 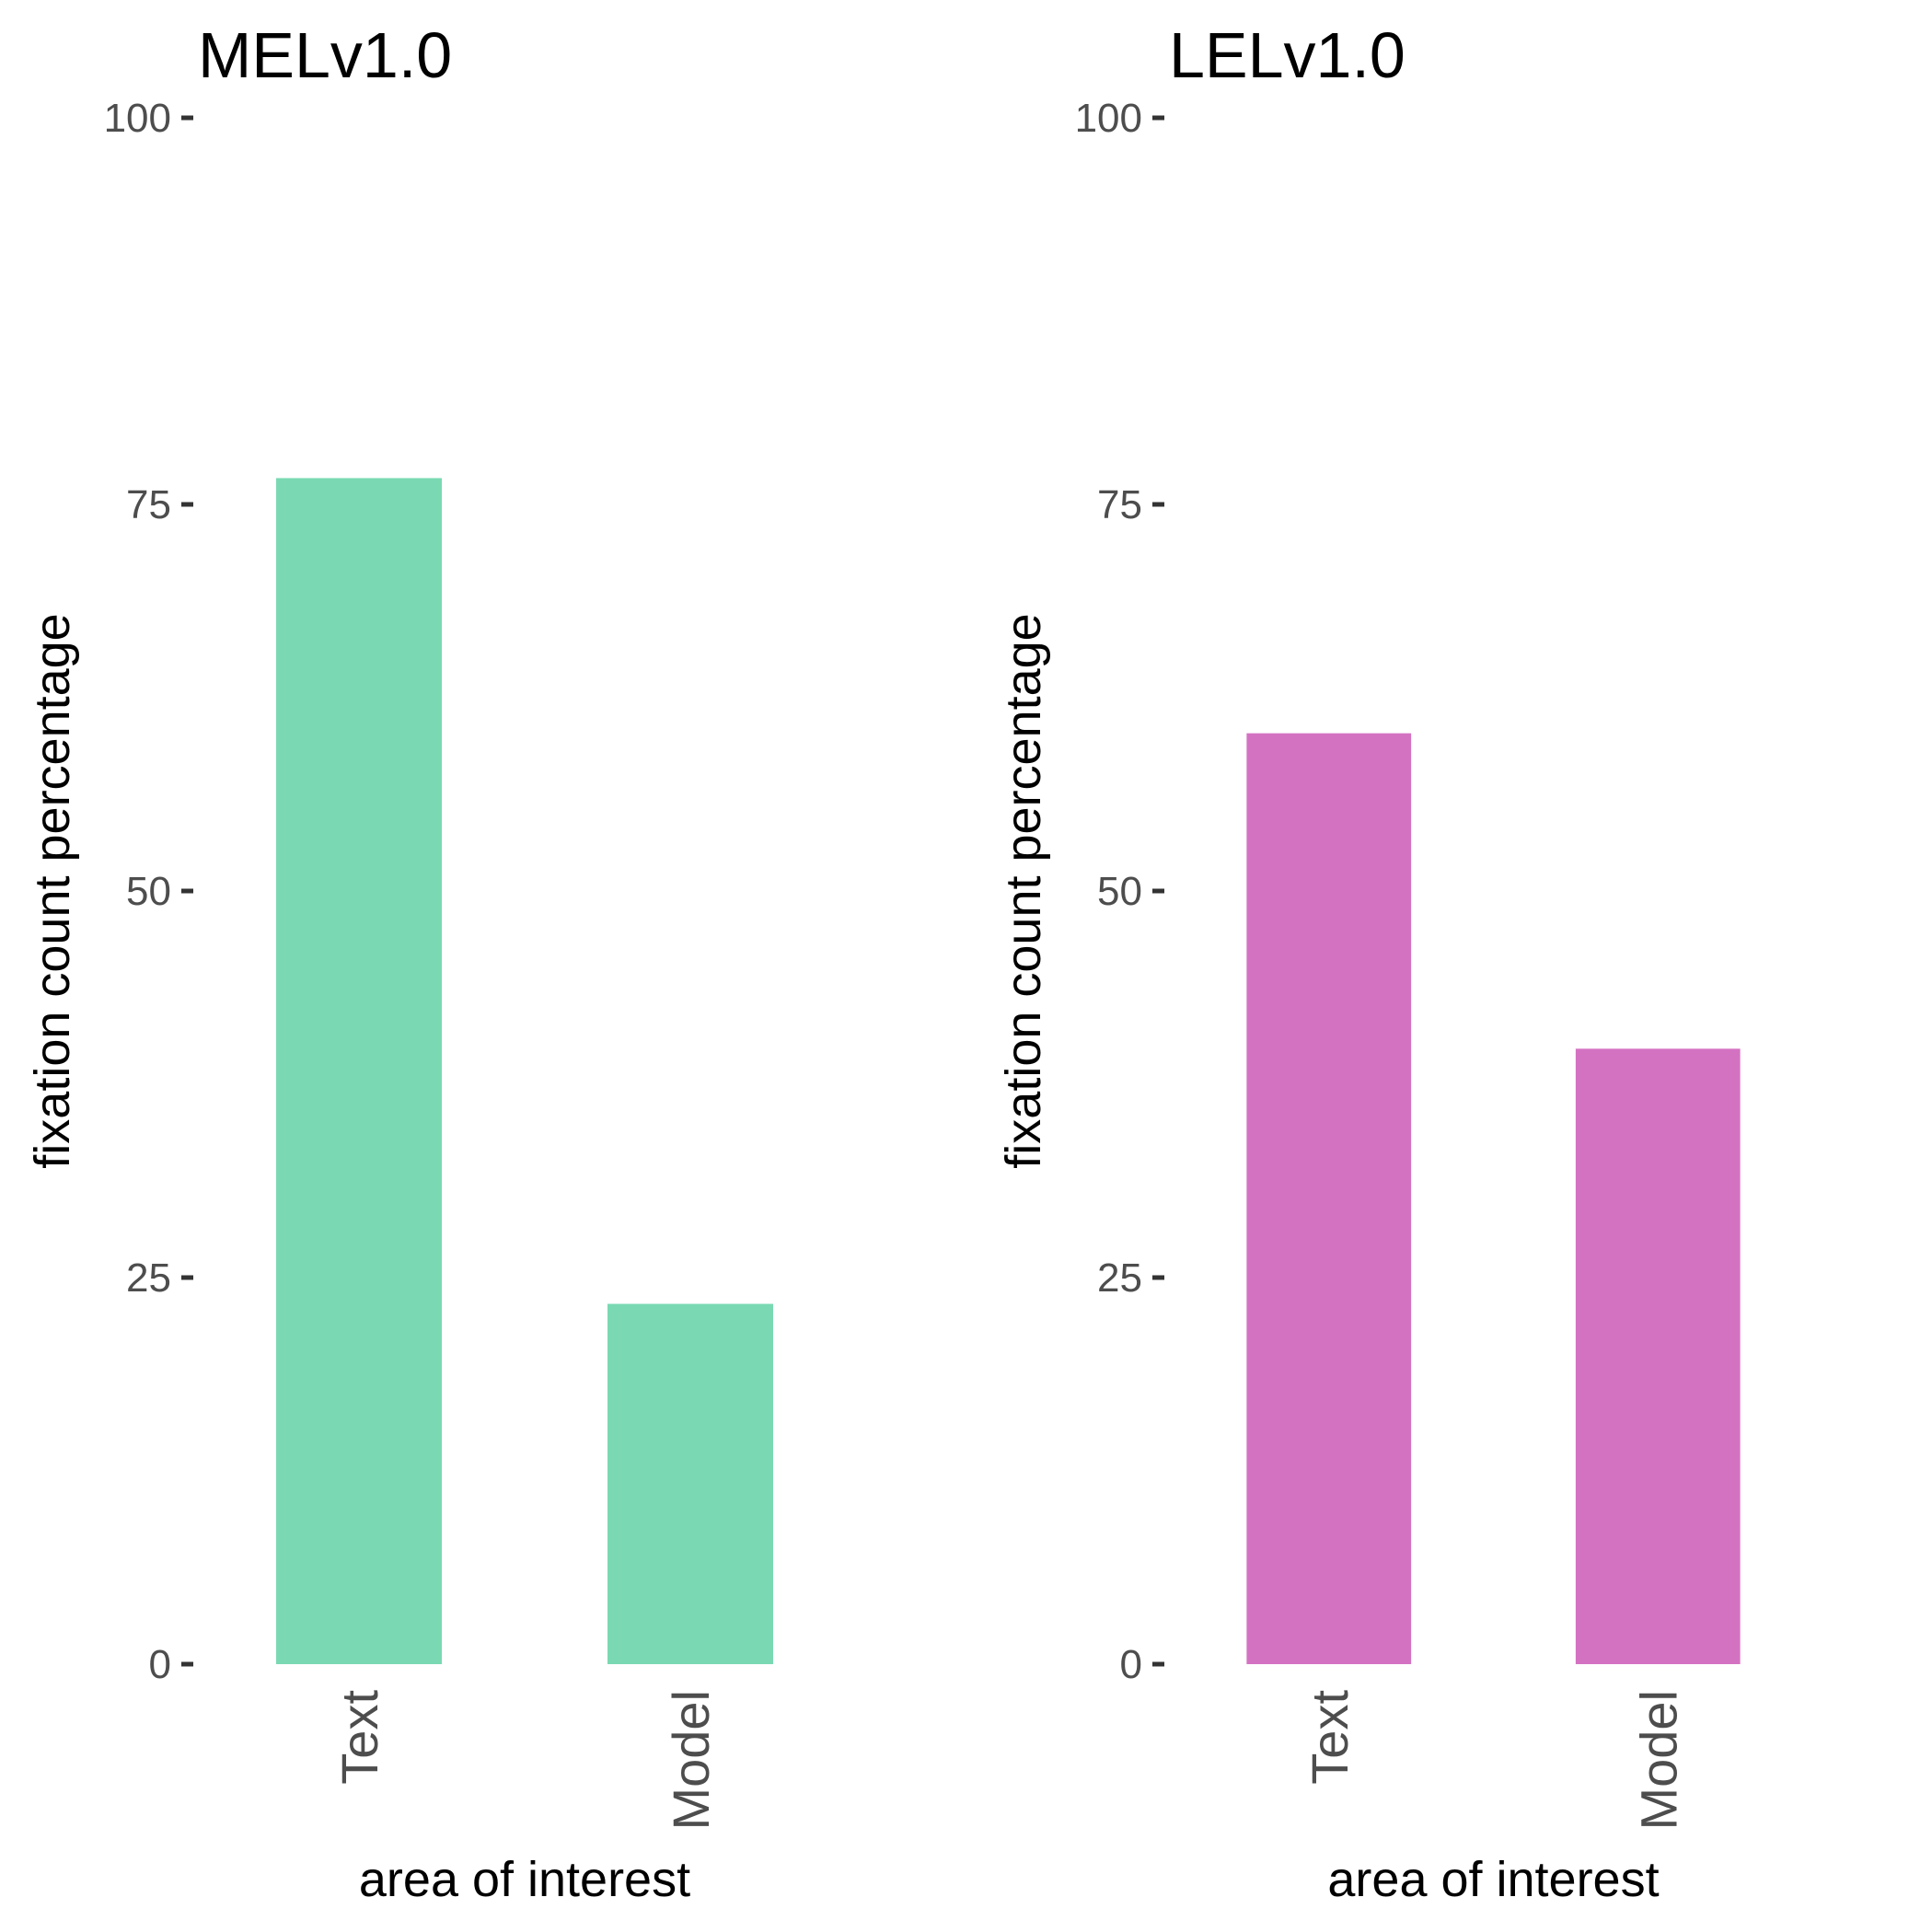 What do you see at coordinates (1287, 55) in the screenshot?
I see `chart-title-1: LELv1.0` at bounding box center [1287, 55].